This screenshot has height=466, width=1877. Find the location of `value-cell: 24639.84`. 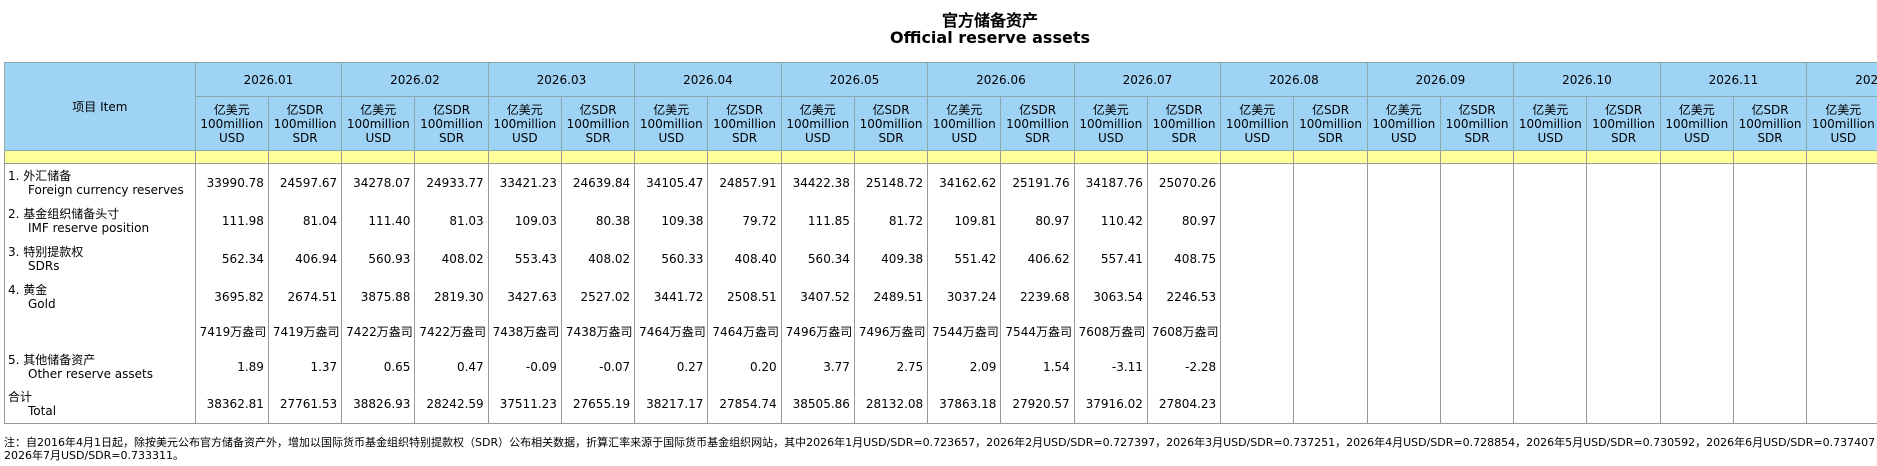

value-cell: 24639.84 is located at coordinates (598, 182).